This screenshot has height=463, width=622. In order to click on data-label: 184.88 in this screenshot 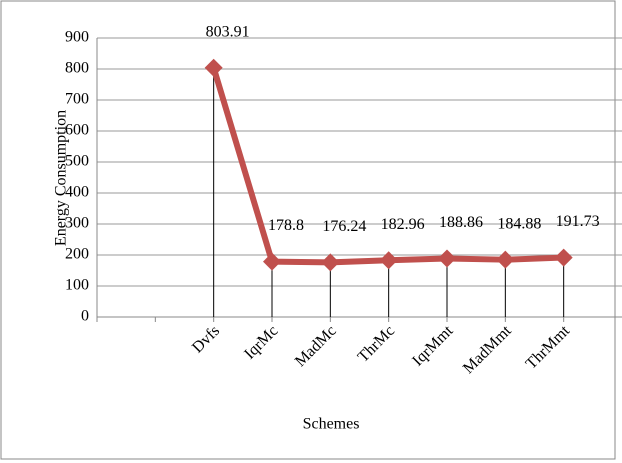, I will do `click(519, 223)`.